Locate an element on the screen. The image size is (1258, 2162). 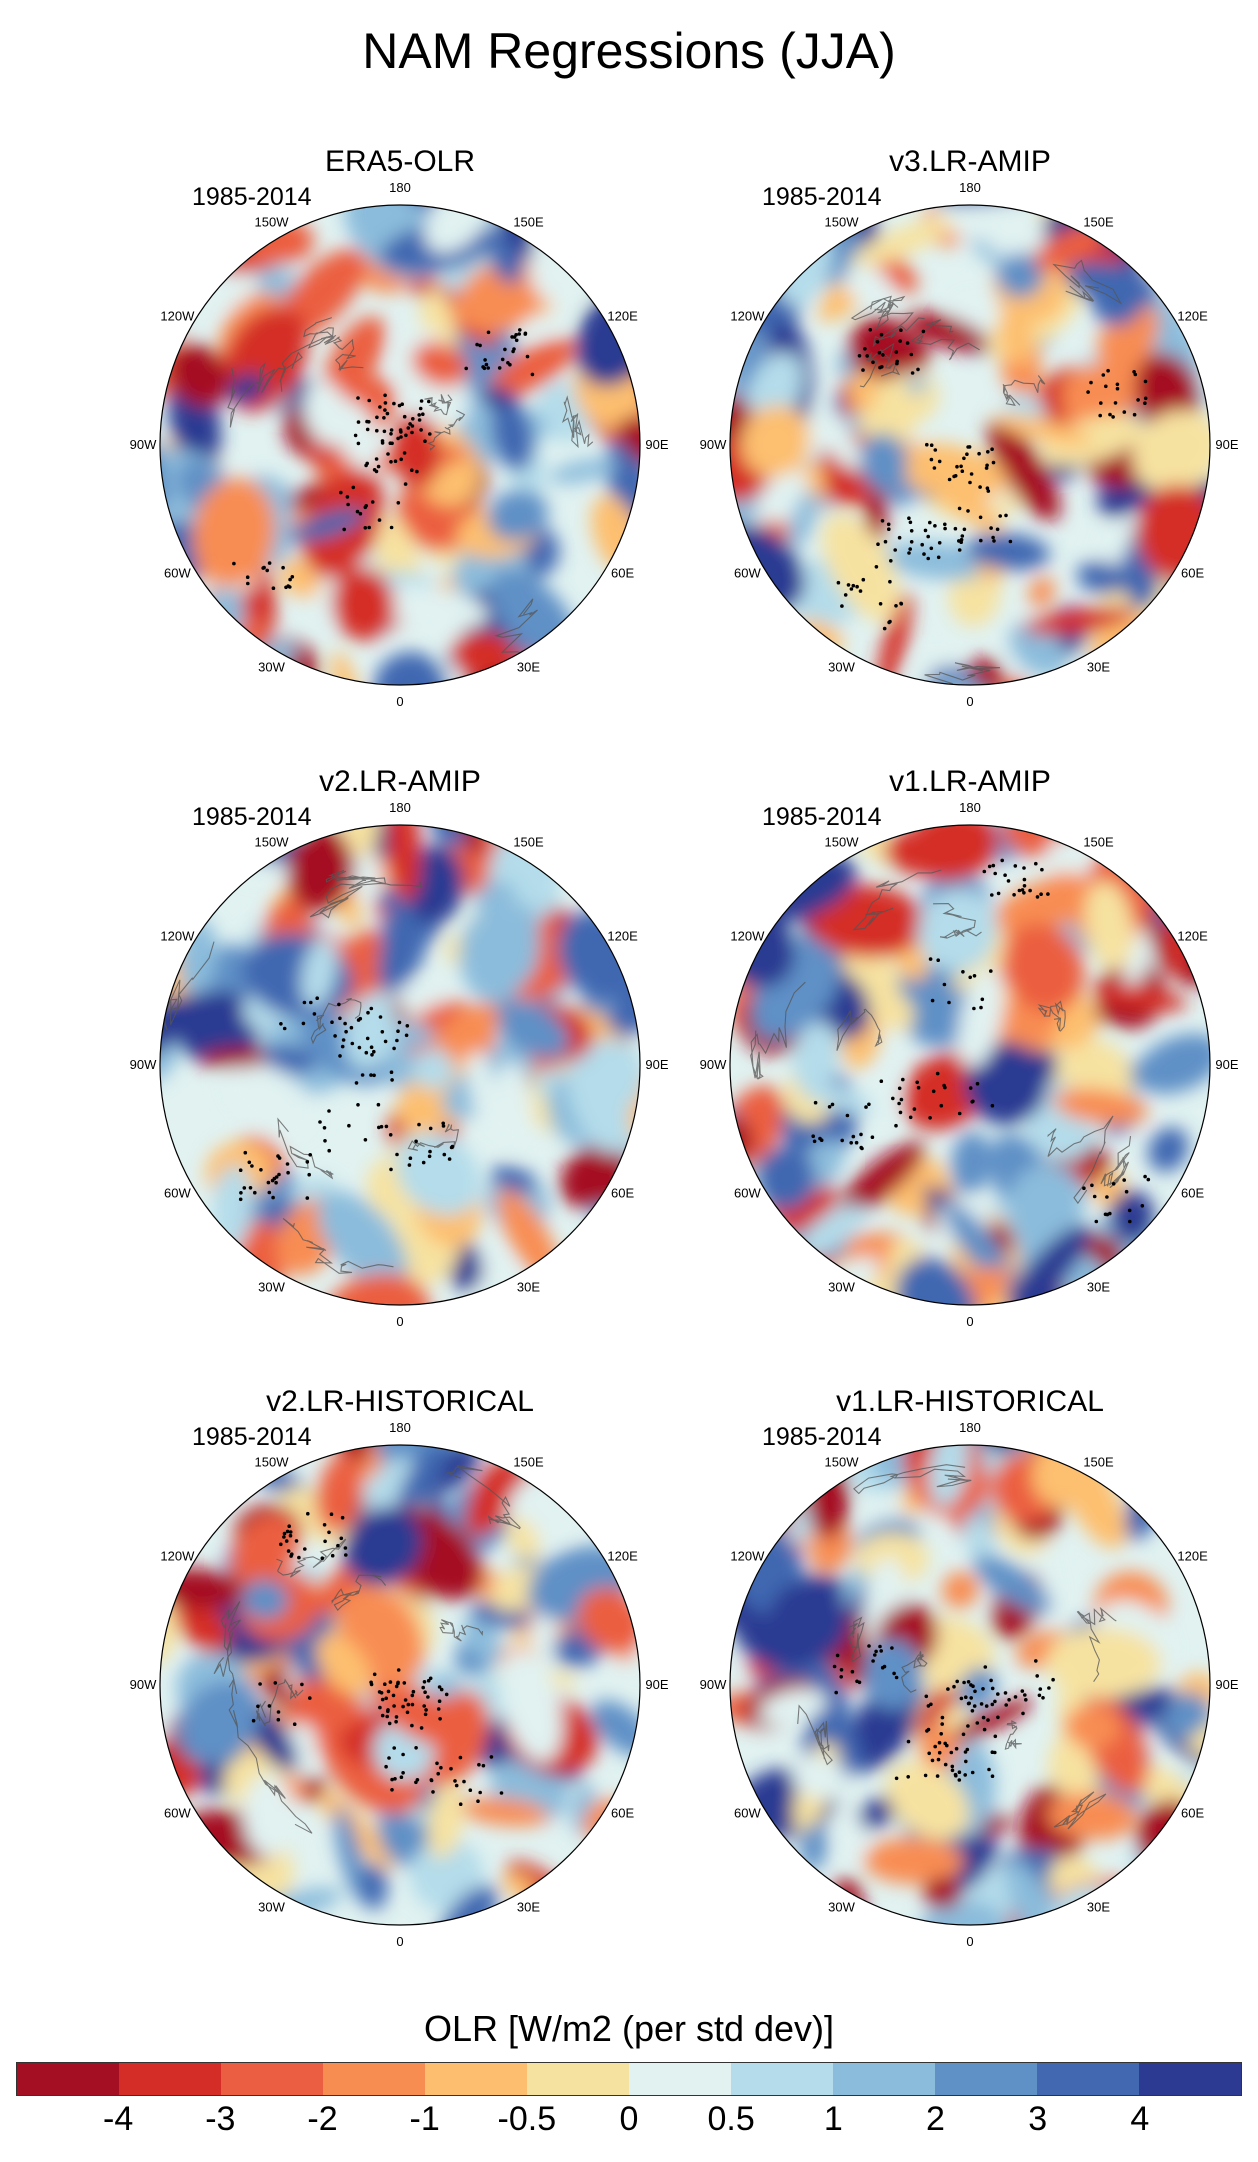
longitude-label: 0 is located at coordinates (969, 701).